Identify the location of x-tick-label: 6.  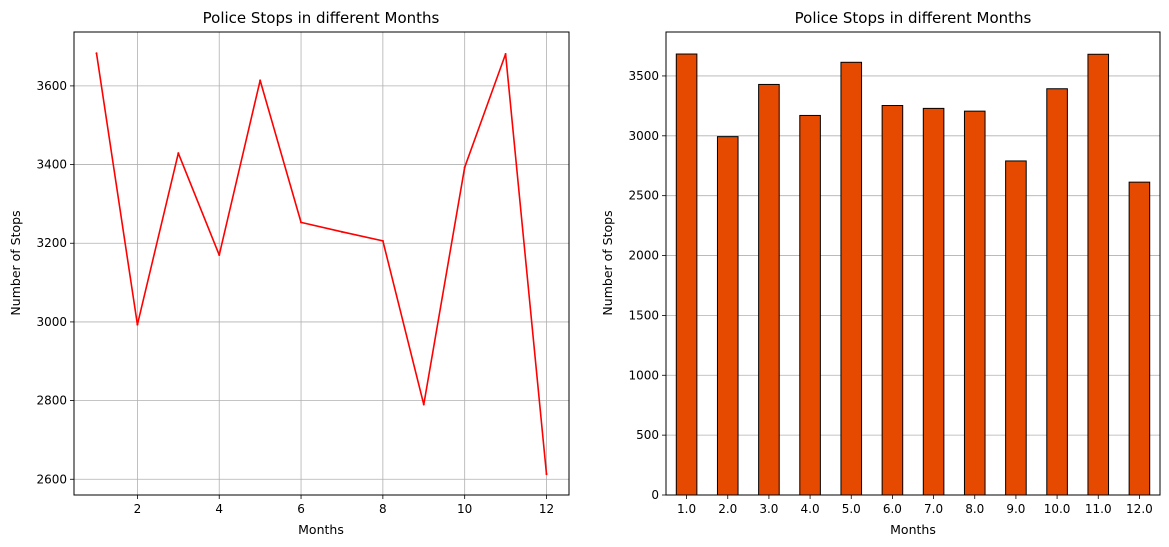
(301, 509).